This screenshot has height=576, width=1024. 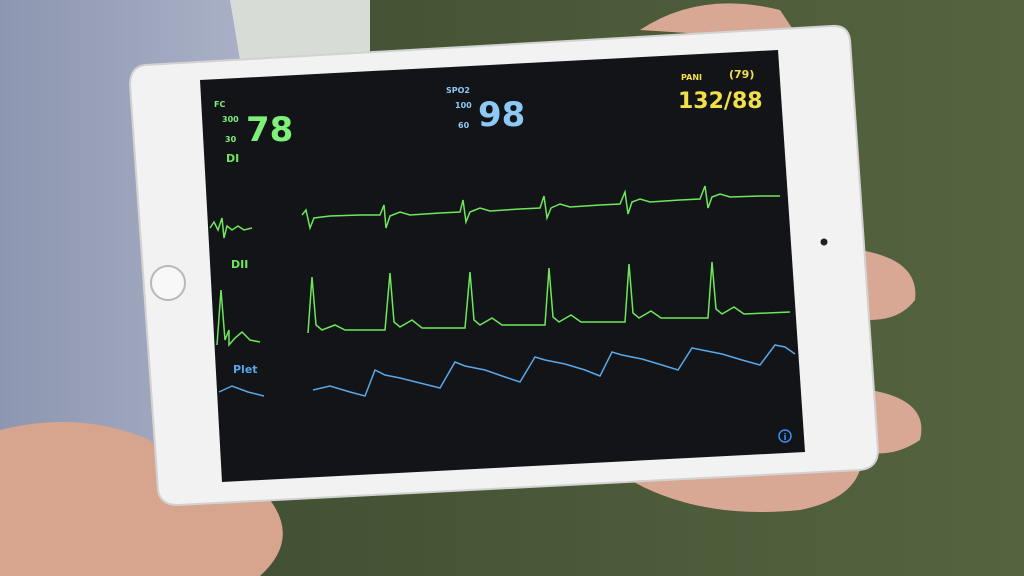 I want to click on home-button, so click(x=168, y=283).